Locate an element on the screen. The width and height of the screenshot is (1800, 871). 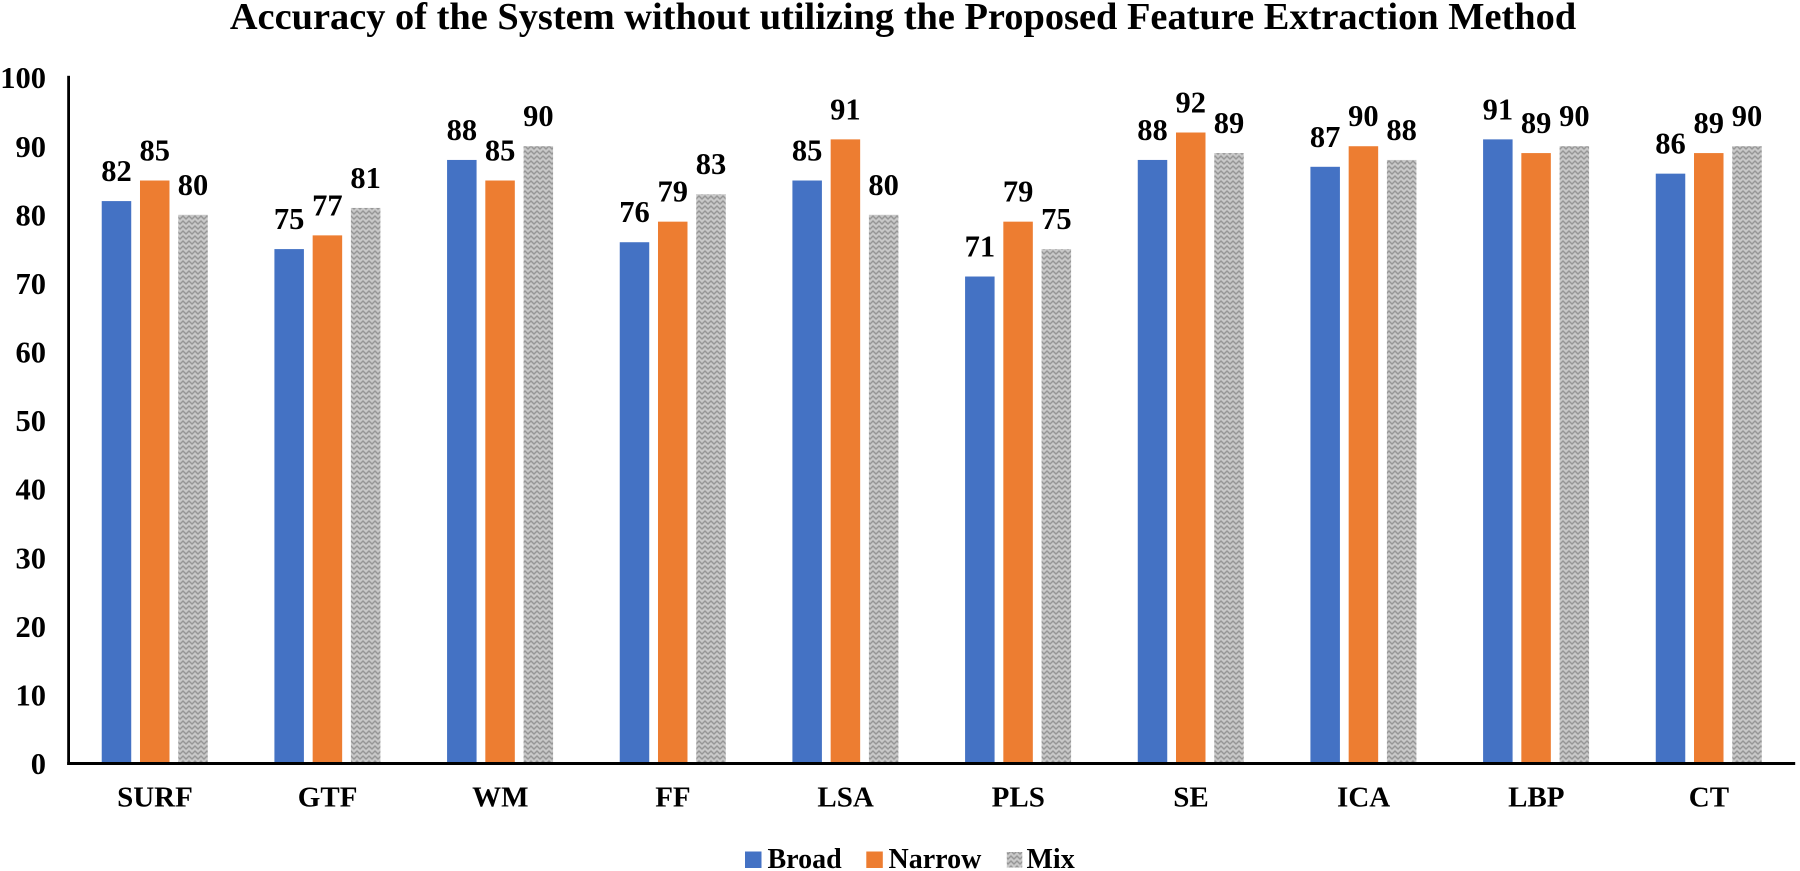
svg-text: 30 is located at coordinates (31, 558).